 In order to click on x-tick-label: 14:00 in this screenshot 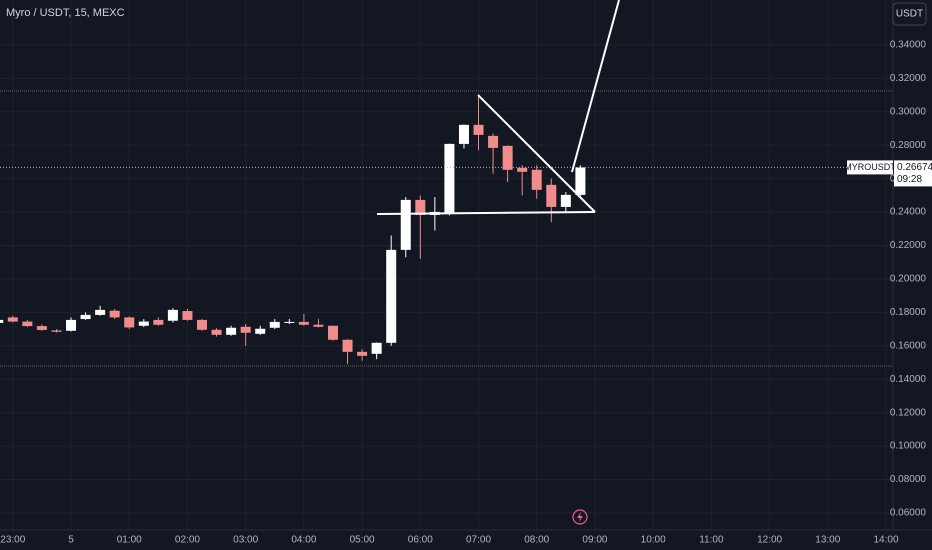, I will do `click(885, 540)`.